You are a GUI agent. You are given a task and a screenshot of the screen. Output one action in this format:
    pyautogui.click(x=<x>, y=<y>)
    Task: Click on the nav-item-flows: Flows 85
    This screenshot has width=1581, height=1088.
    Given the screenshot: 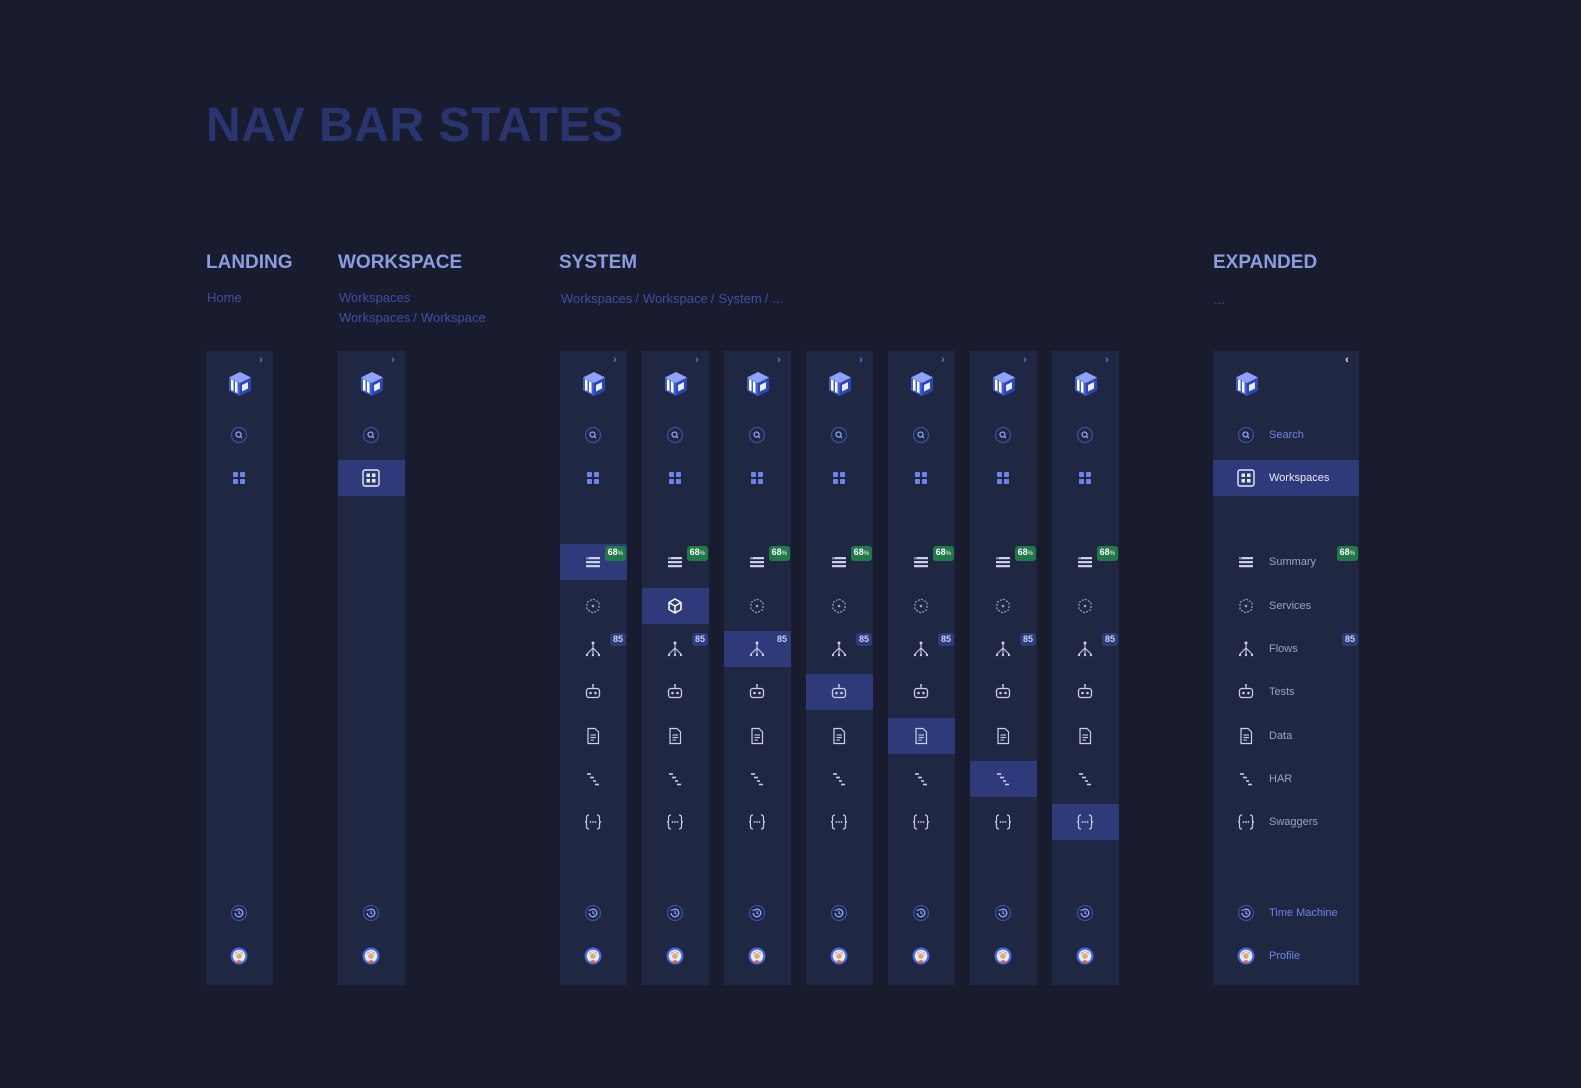 What is the action you would take?
    pyautogui.click(x=1286, y=649)
    